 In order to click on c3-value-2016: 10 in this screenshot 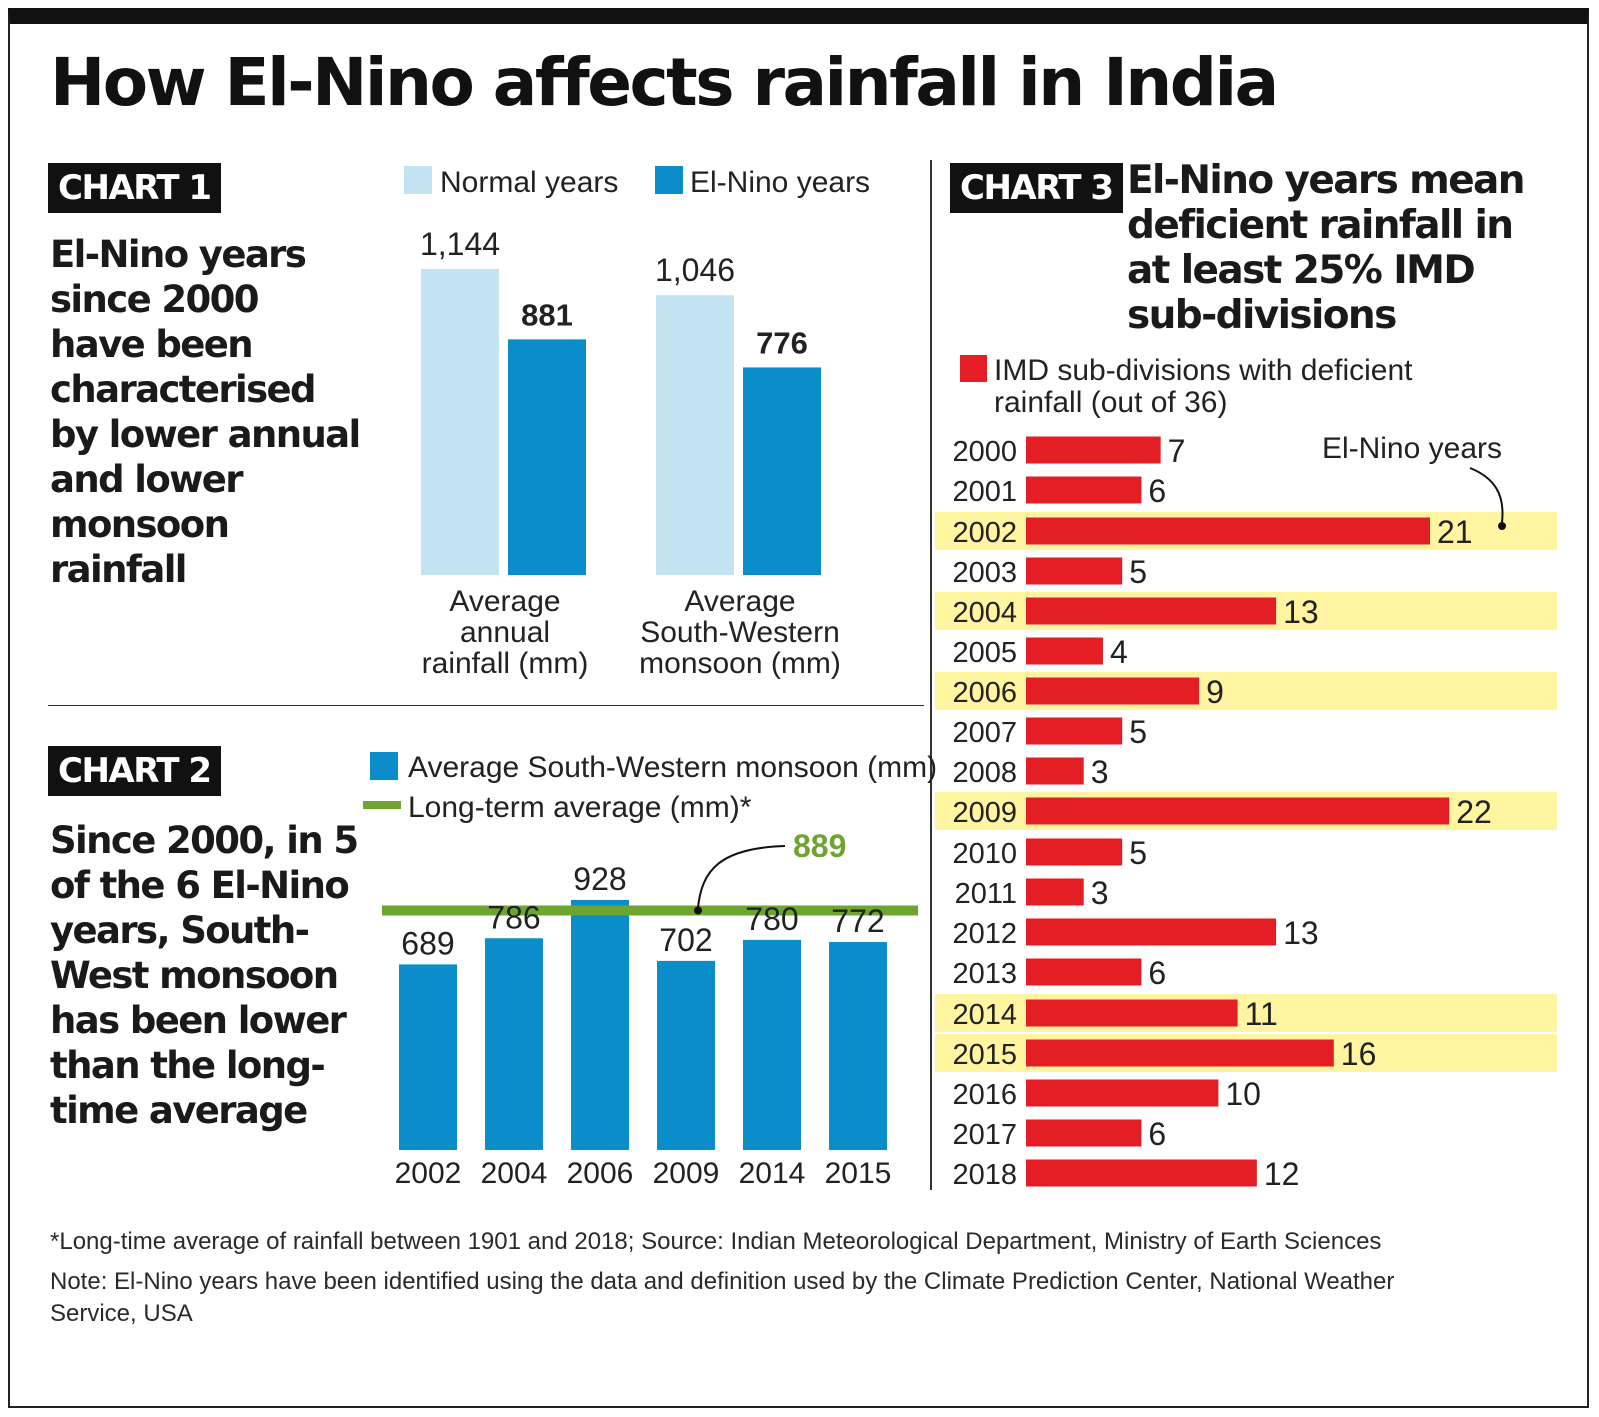, I will do `click(1243, 1094)`.